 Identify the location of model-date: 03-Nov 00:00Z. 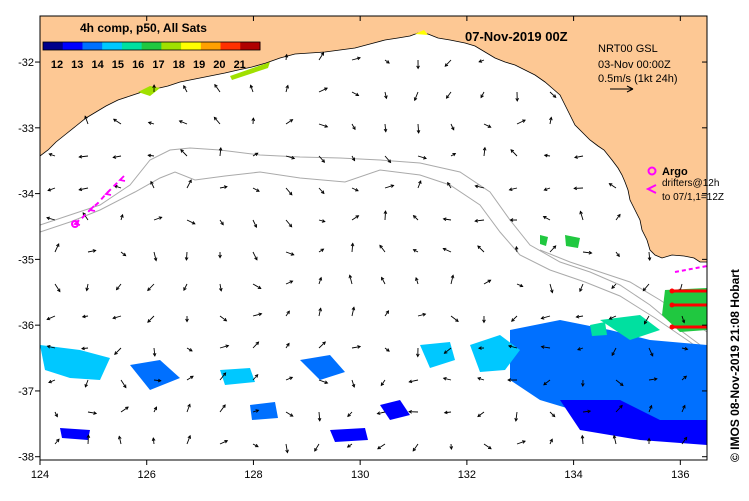
(634, 65).